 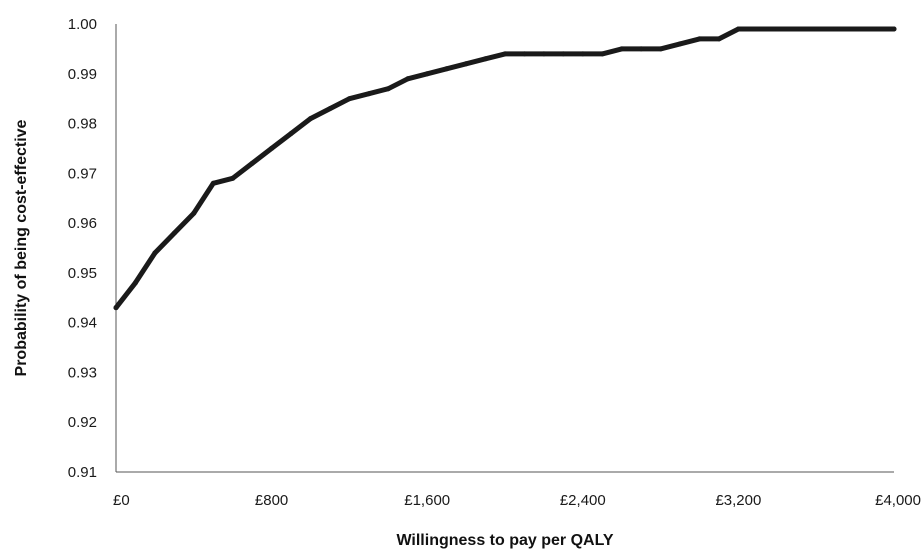 What do you see at coordinates (271, 500) in the screenshot?
I see `x-tick-label: £800` at bounding box center [271, 500].